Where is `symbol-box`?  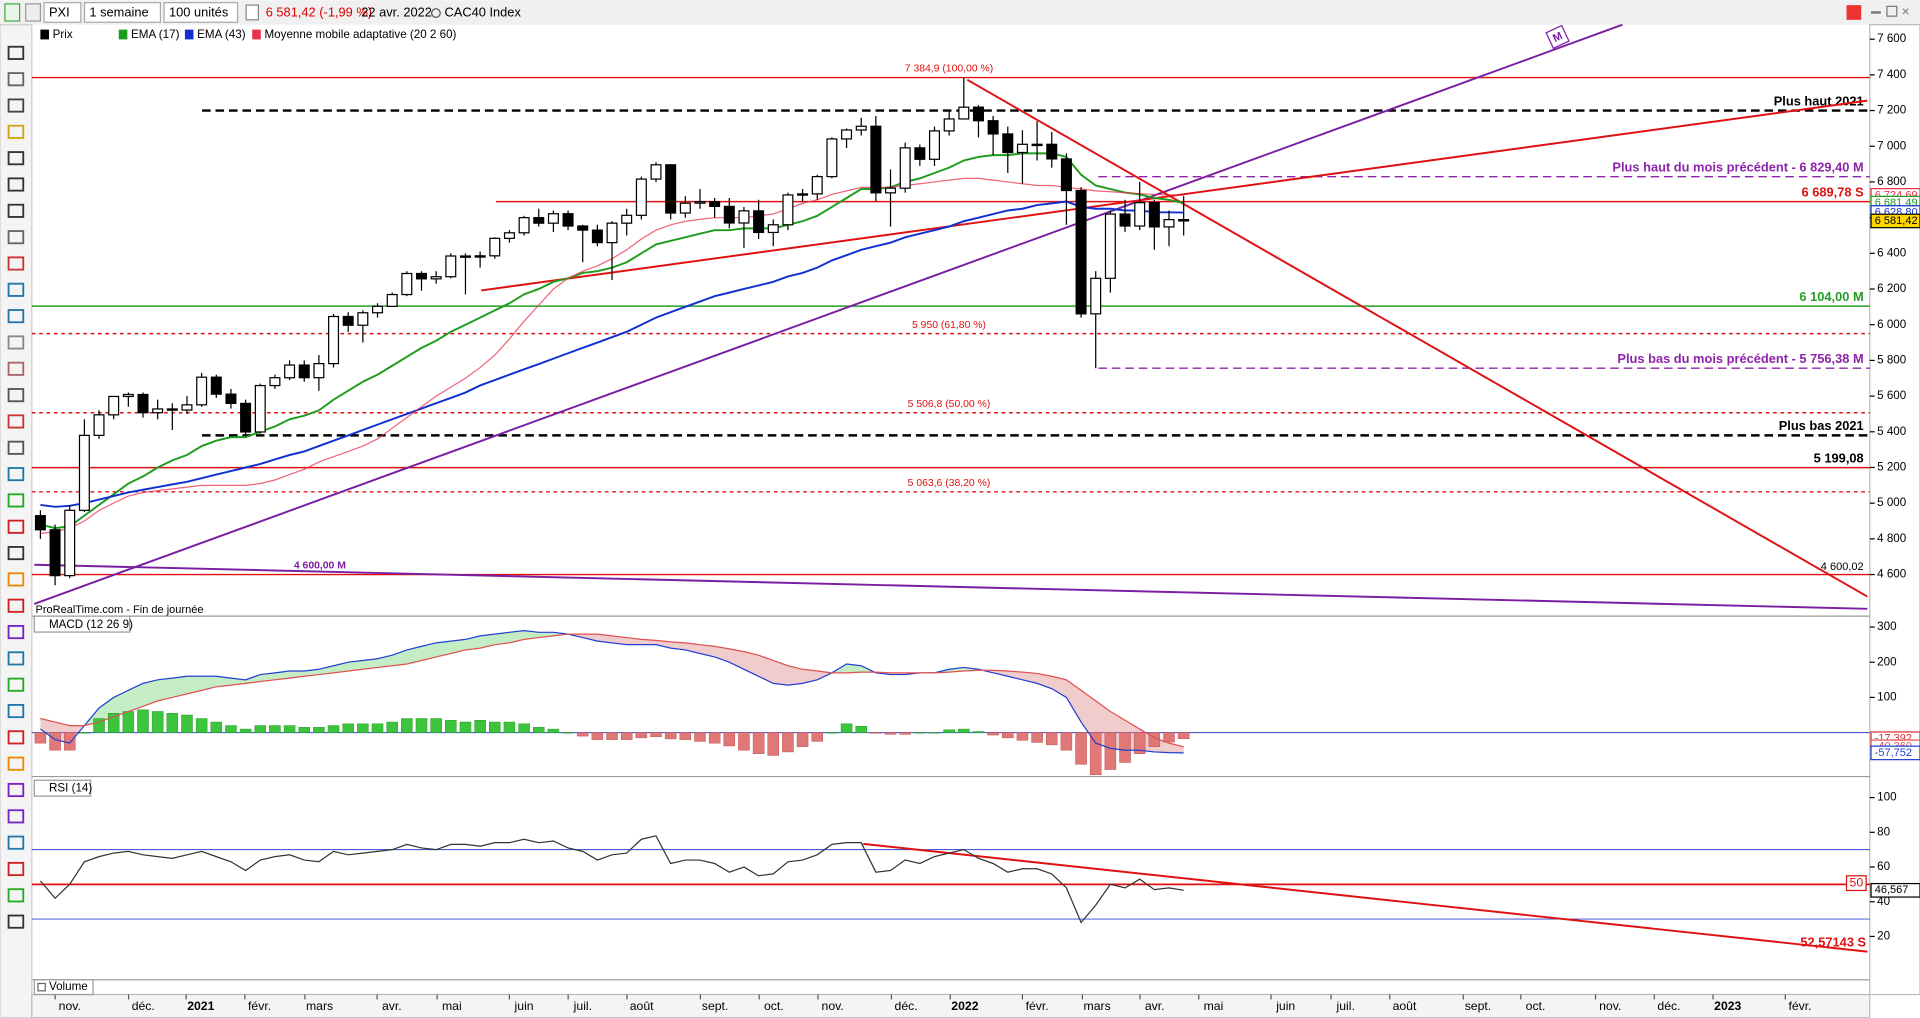
symbol-box is located at coordinates (62, 12).